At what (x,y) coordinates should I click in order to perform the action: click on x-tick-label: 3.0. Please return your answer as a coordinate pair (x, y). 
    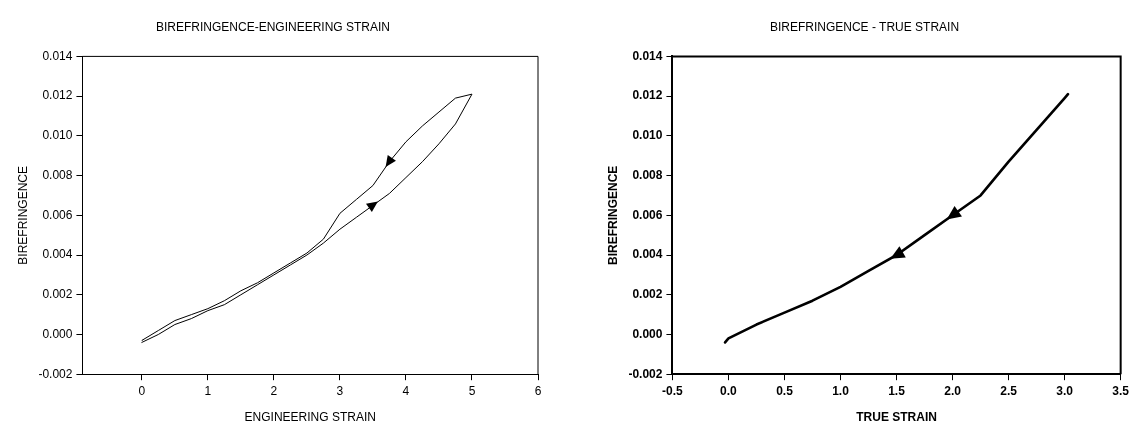
    Looking at the image, I should click on (1065, 390).